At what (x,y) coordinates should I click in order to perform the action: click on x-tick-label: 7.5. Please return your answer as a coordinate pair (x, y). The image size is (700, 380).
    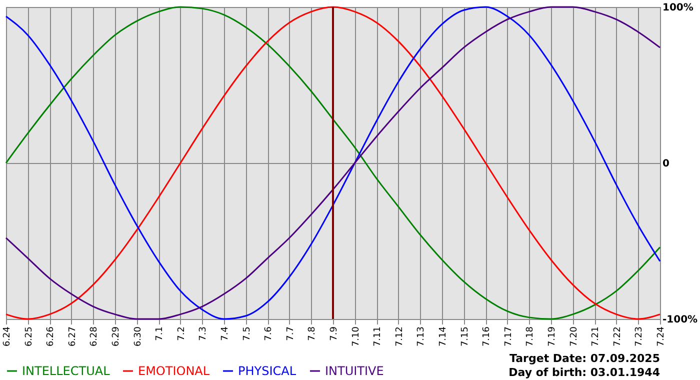
    Looking at the image, I should click on (247, 333).